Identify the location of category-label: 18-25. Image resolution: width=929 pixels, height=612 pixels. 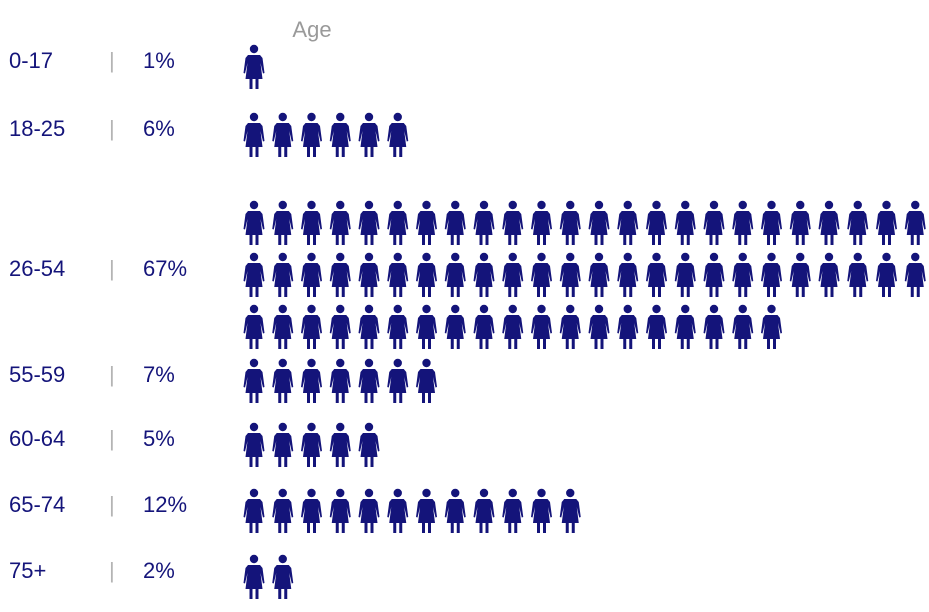
(37, 128).